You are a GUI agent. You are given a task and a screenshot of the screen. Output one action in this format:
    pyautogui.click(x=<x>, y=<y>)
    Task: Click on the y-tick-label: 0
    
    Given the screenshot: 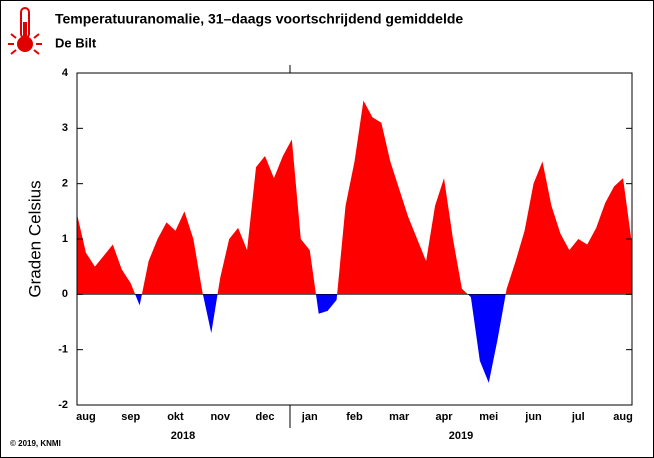 What is the action you would take?
    pyautogui.click(x=65, y=294)
    